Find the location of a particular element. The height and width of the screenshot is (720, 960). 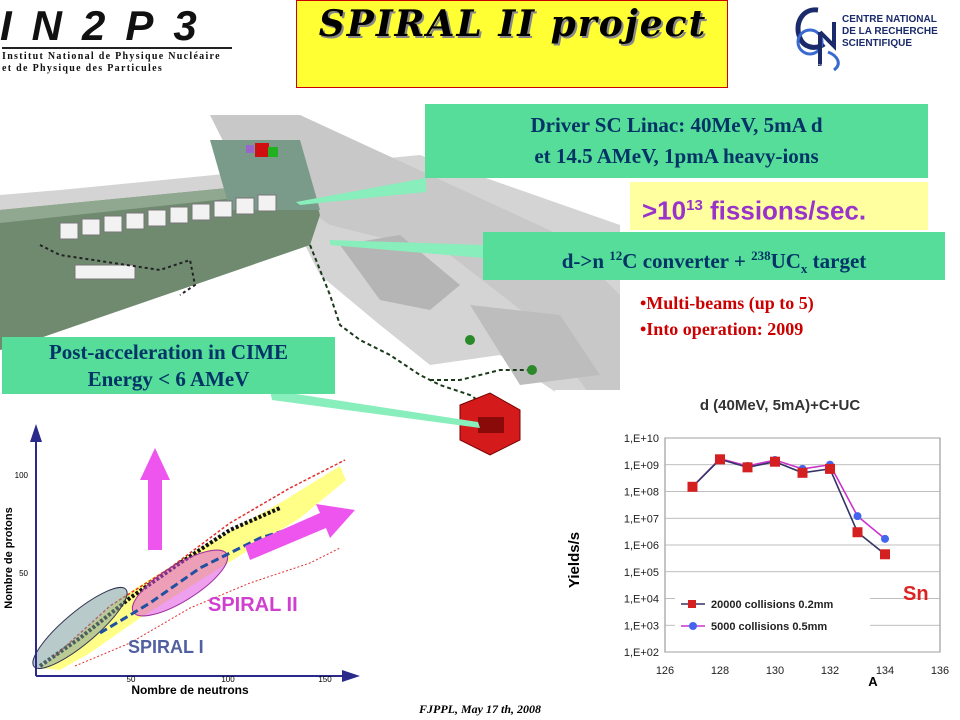

yields-y-tick: 1,E+02 is located at coordinates (641, 653).